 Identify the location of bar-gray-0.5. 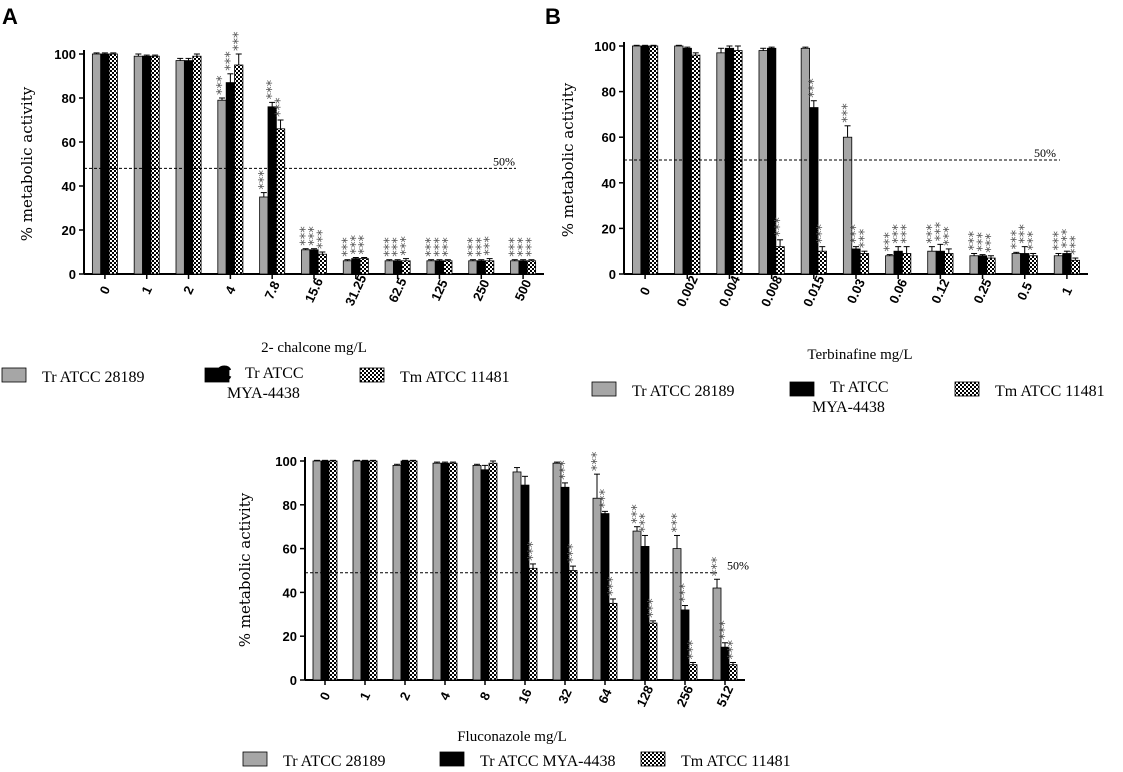
(1016, 264).